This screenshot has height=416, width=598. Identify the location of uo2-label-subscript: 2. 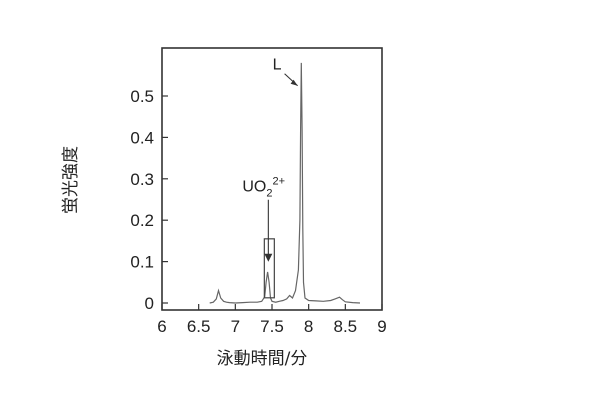
(269, 194).